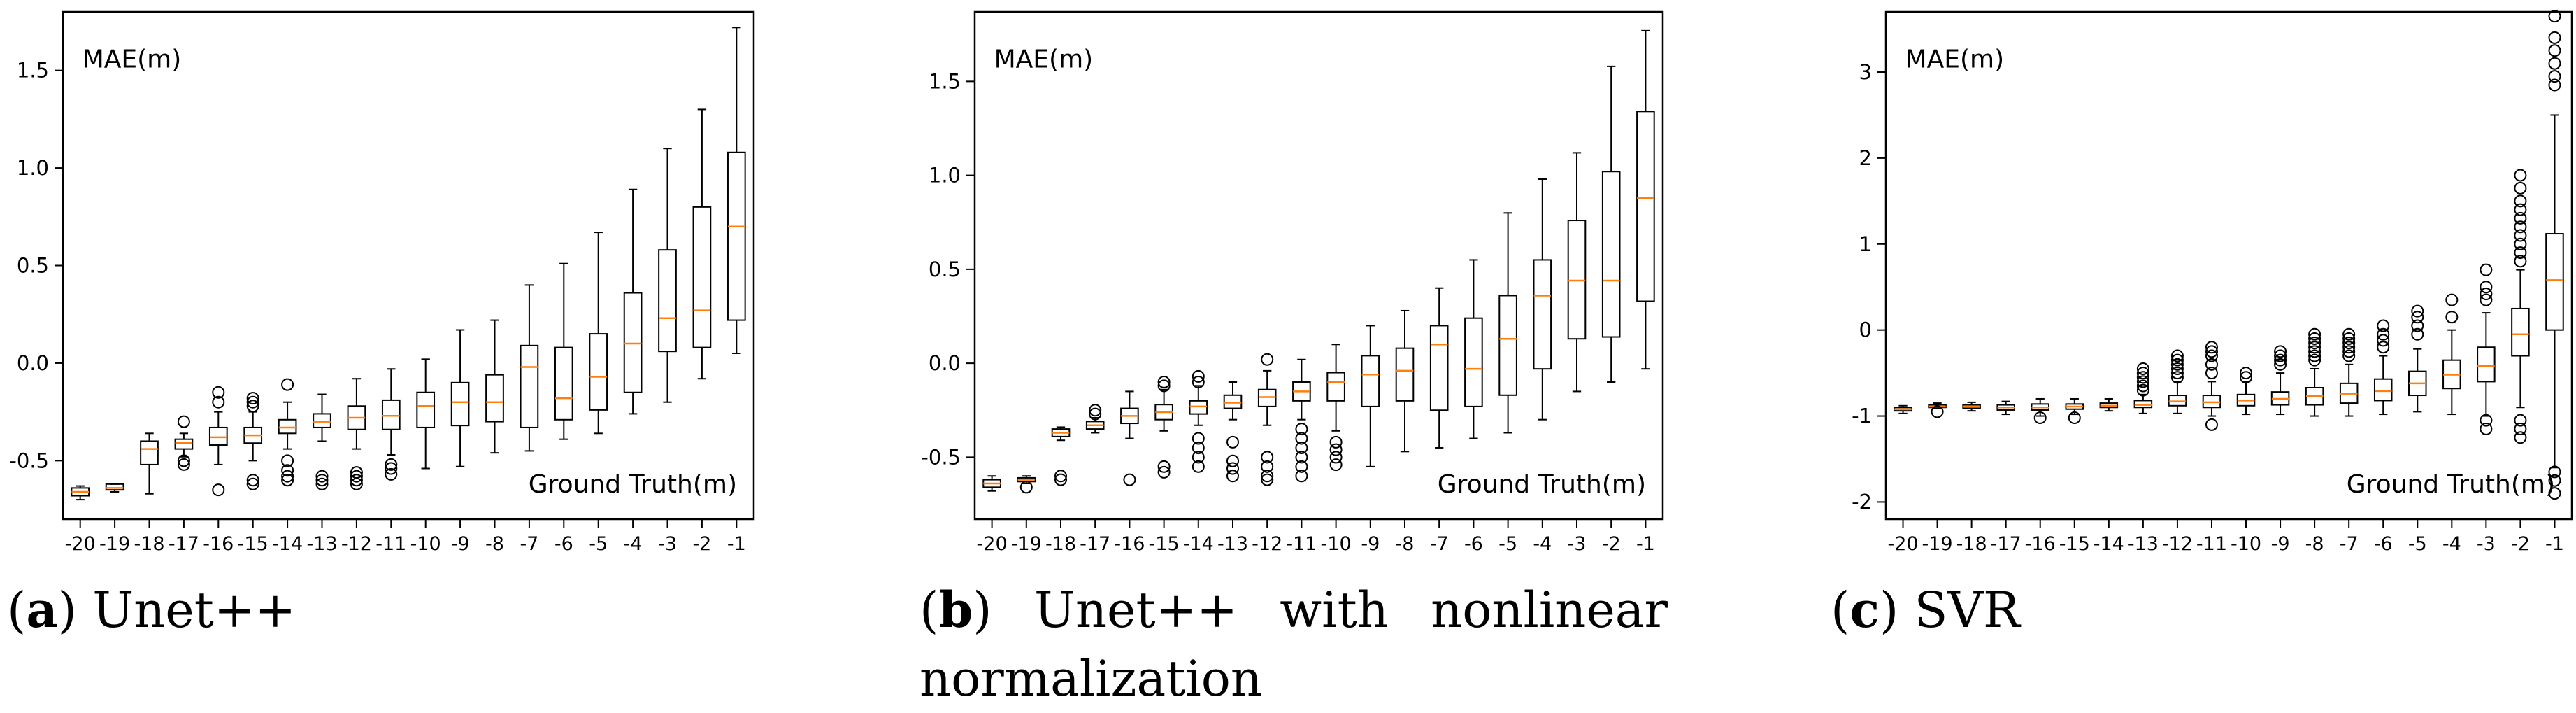 The height and width of the screenshot is (713, 2576). What do you see at coordinates (736, 191) in the screenshot?
I see `box--1` at bounding box center [736, 191].